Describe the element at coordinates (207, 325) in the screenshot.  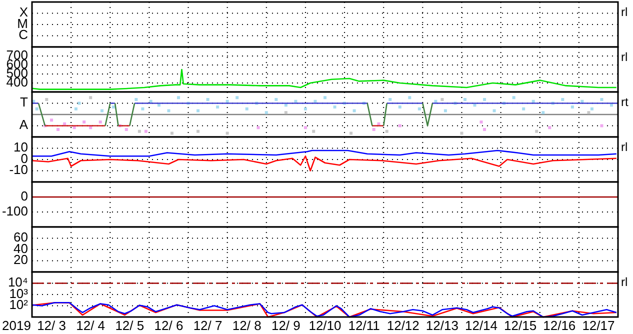
I see `x-tick-label: 12/ 7` at that location.